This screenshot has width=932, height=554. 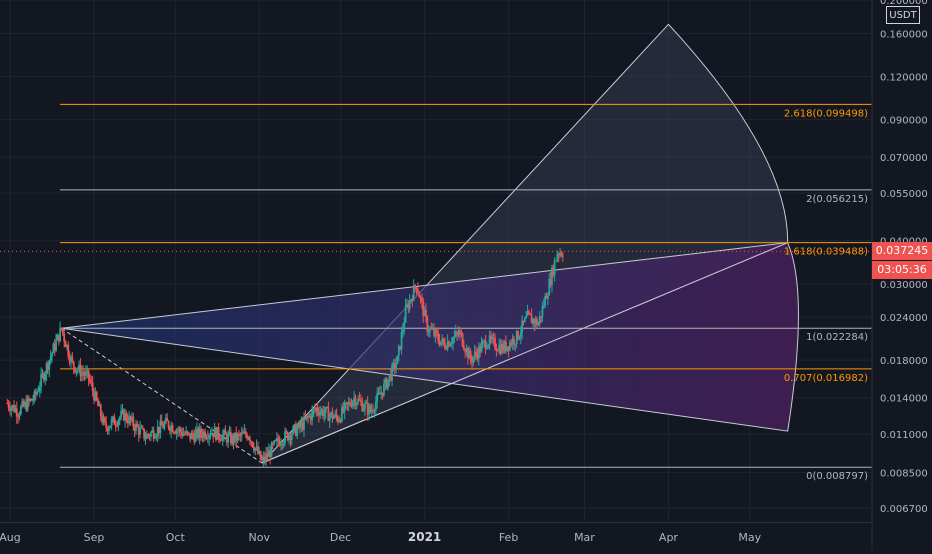 I want to click on fib-level-label: 1(0.022284), so click(x=837, y=337).